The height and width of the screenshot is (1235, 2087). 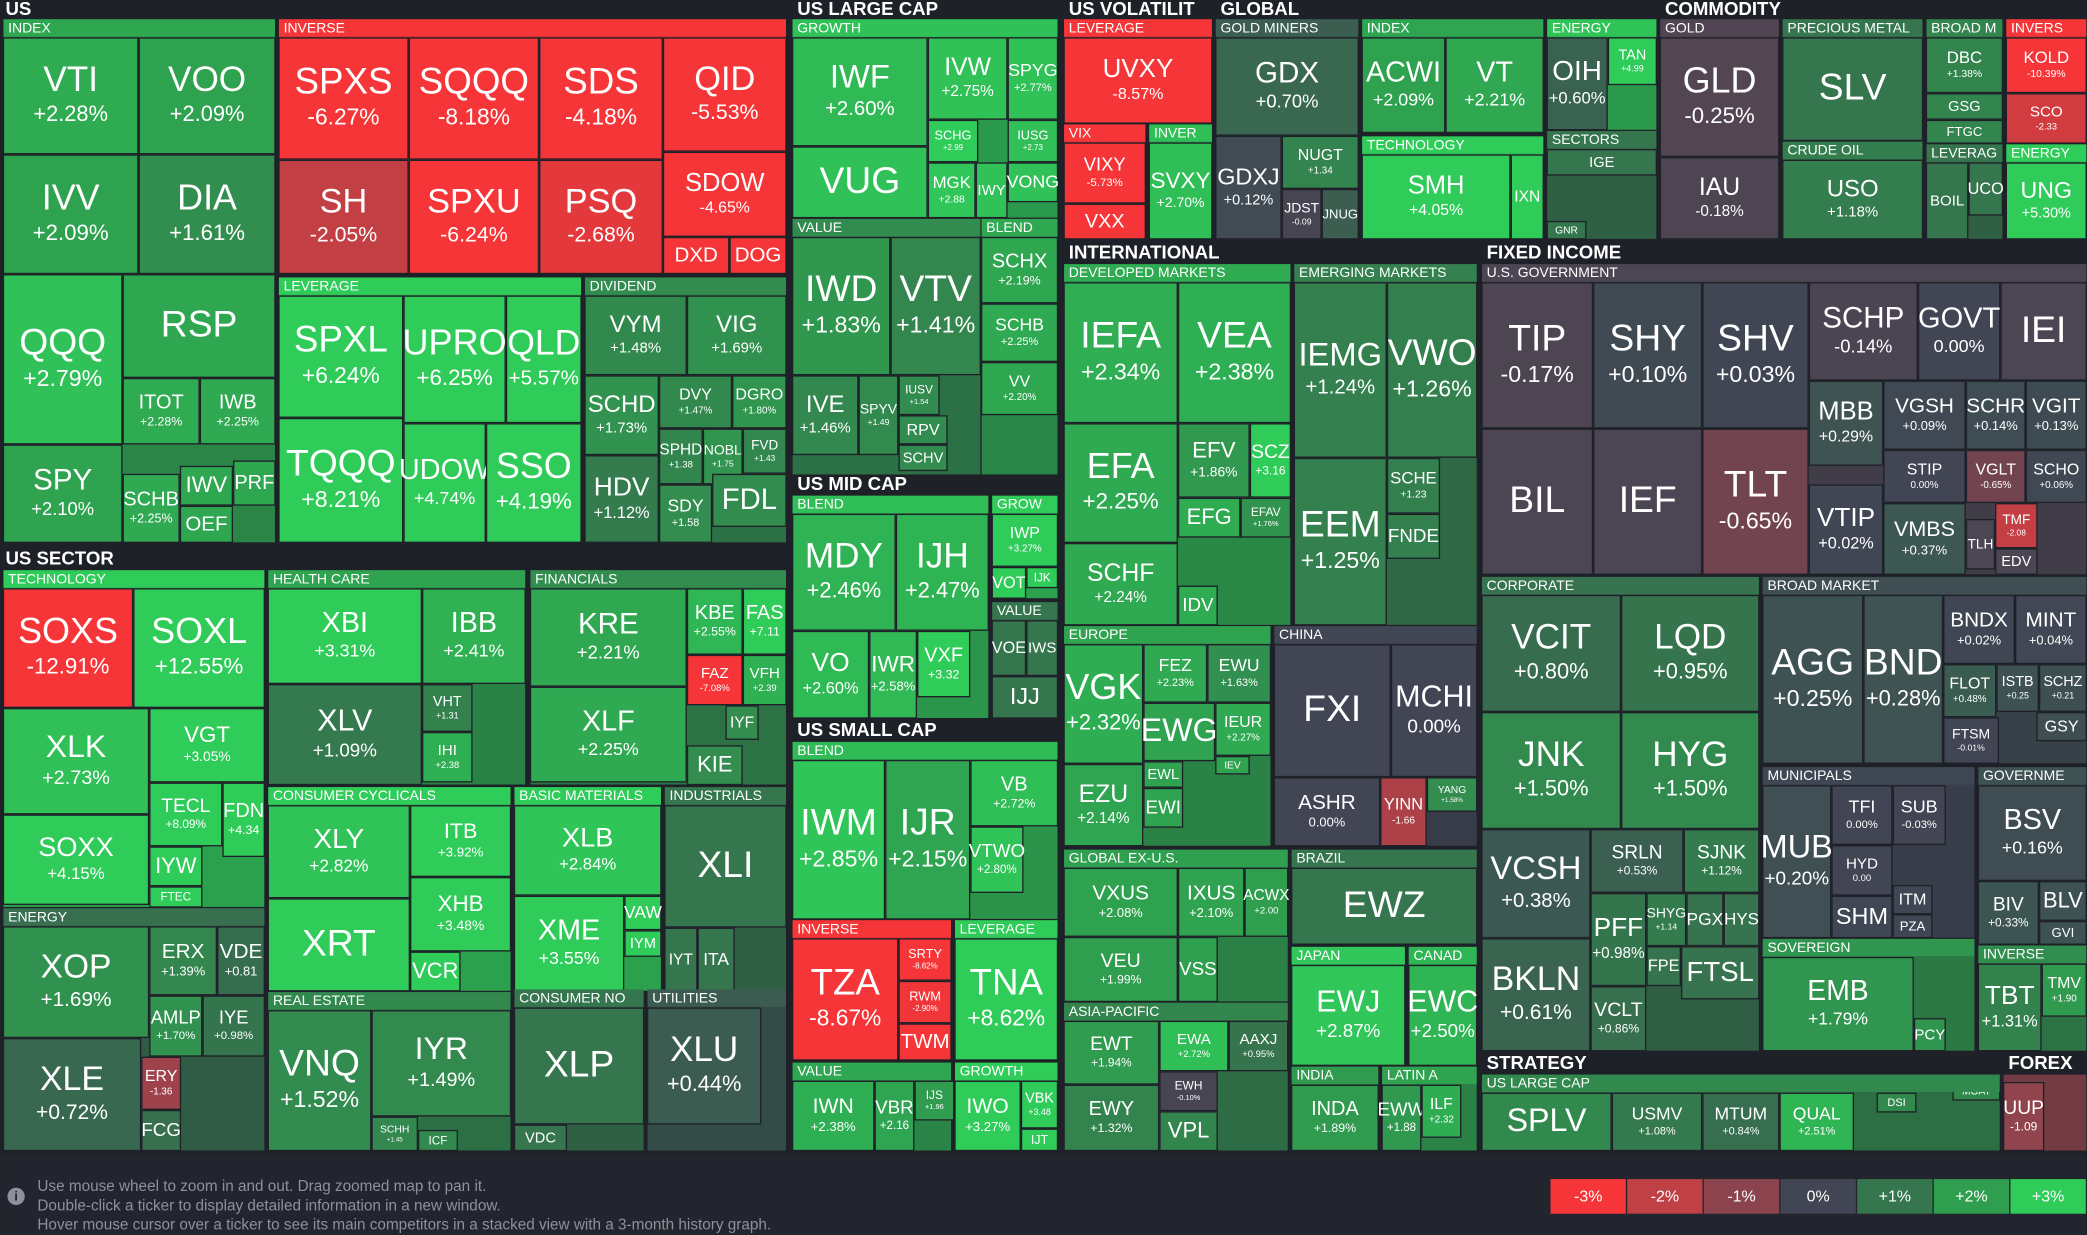 What do you see at coordinates (636, 324) in the screenshot?
I see `ticker-symbol: VYM` at bounding box center [636, 324].